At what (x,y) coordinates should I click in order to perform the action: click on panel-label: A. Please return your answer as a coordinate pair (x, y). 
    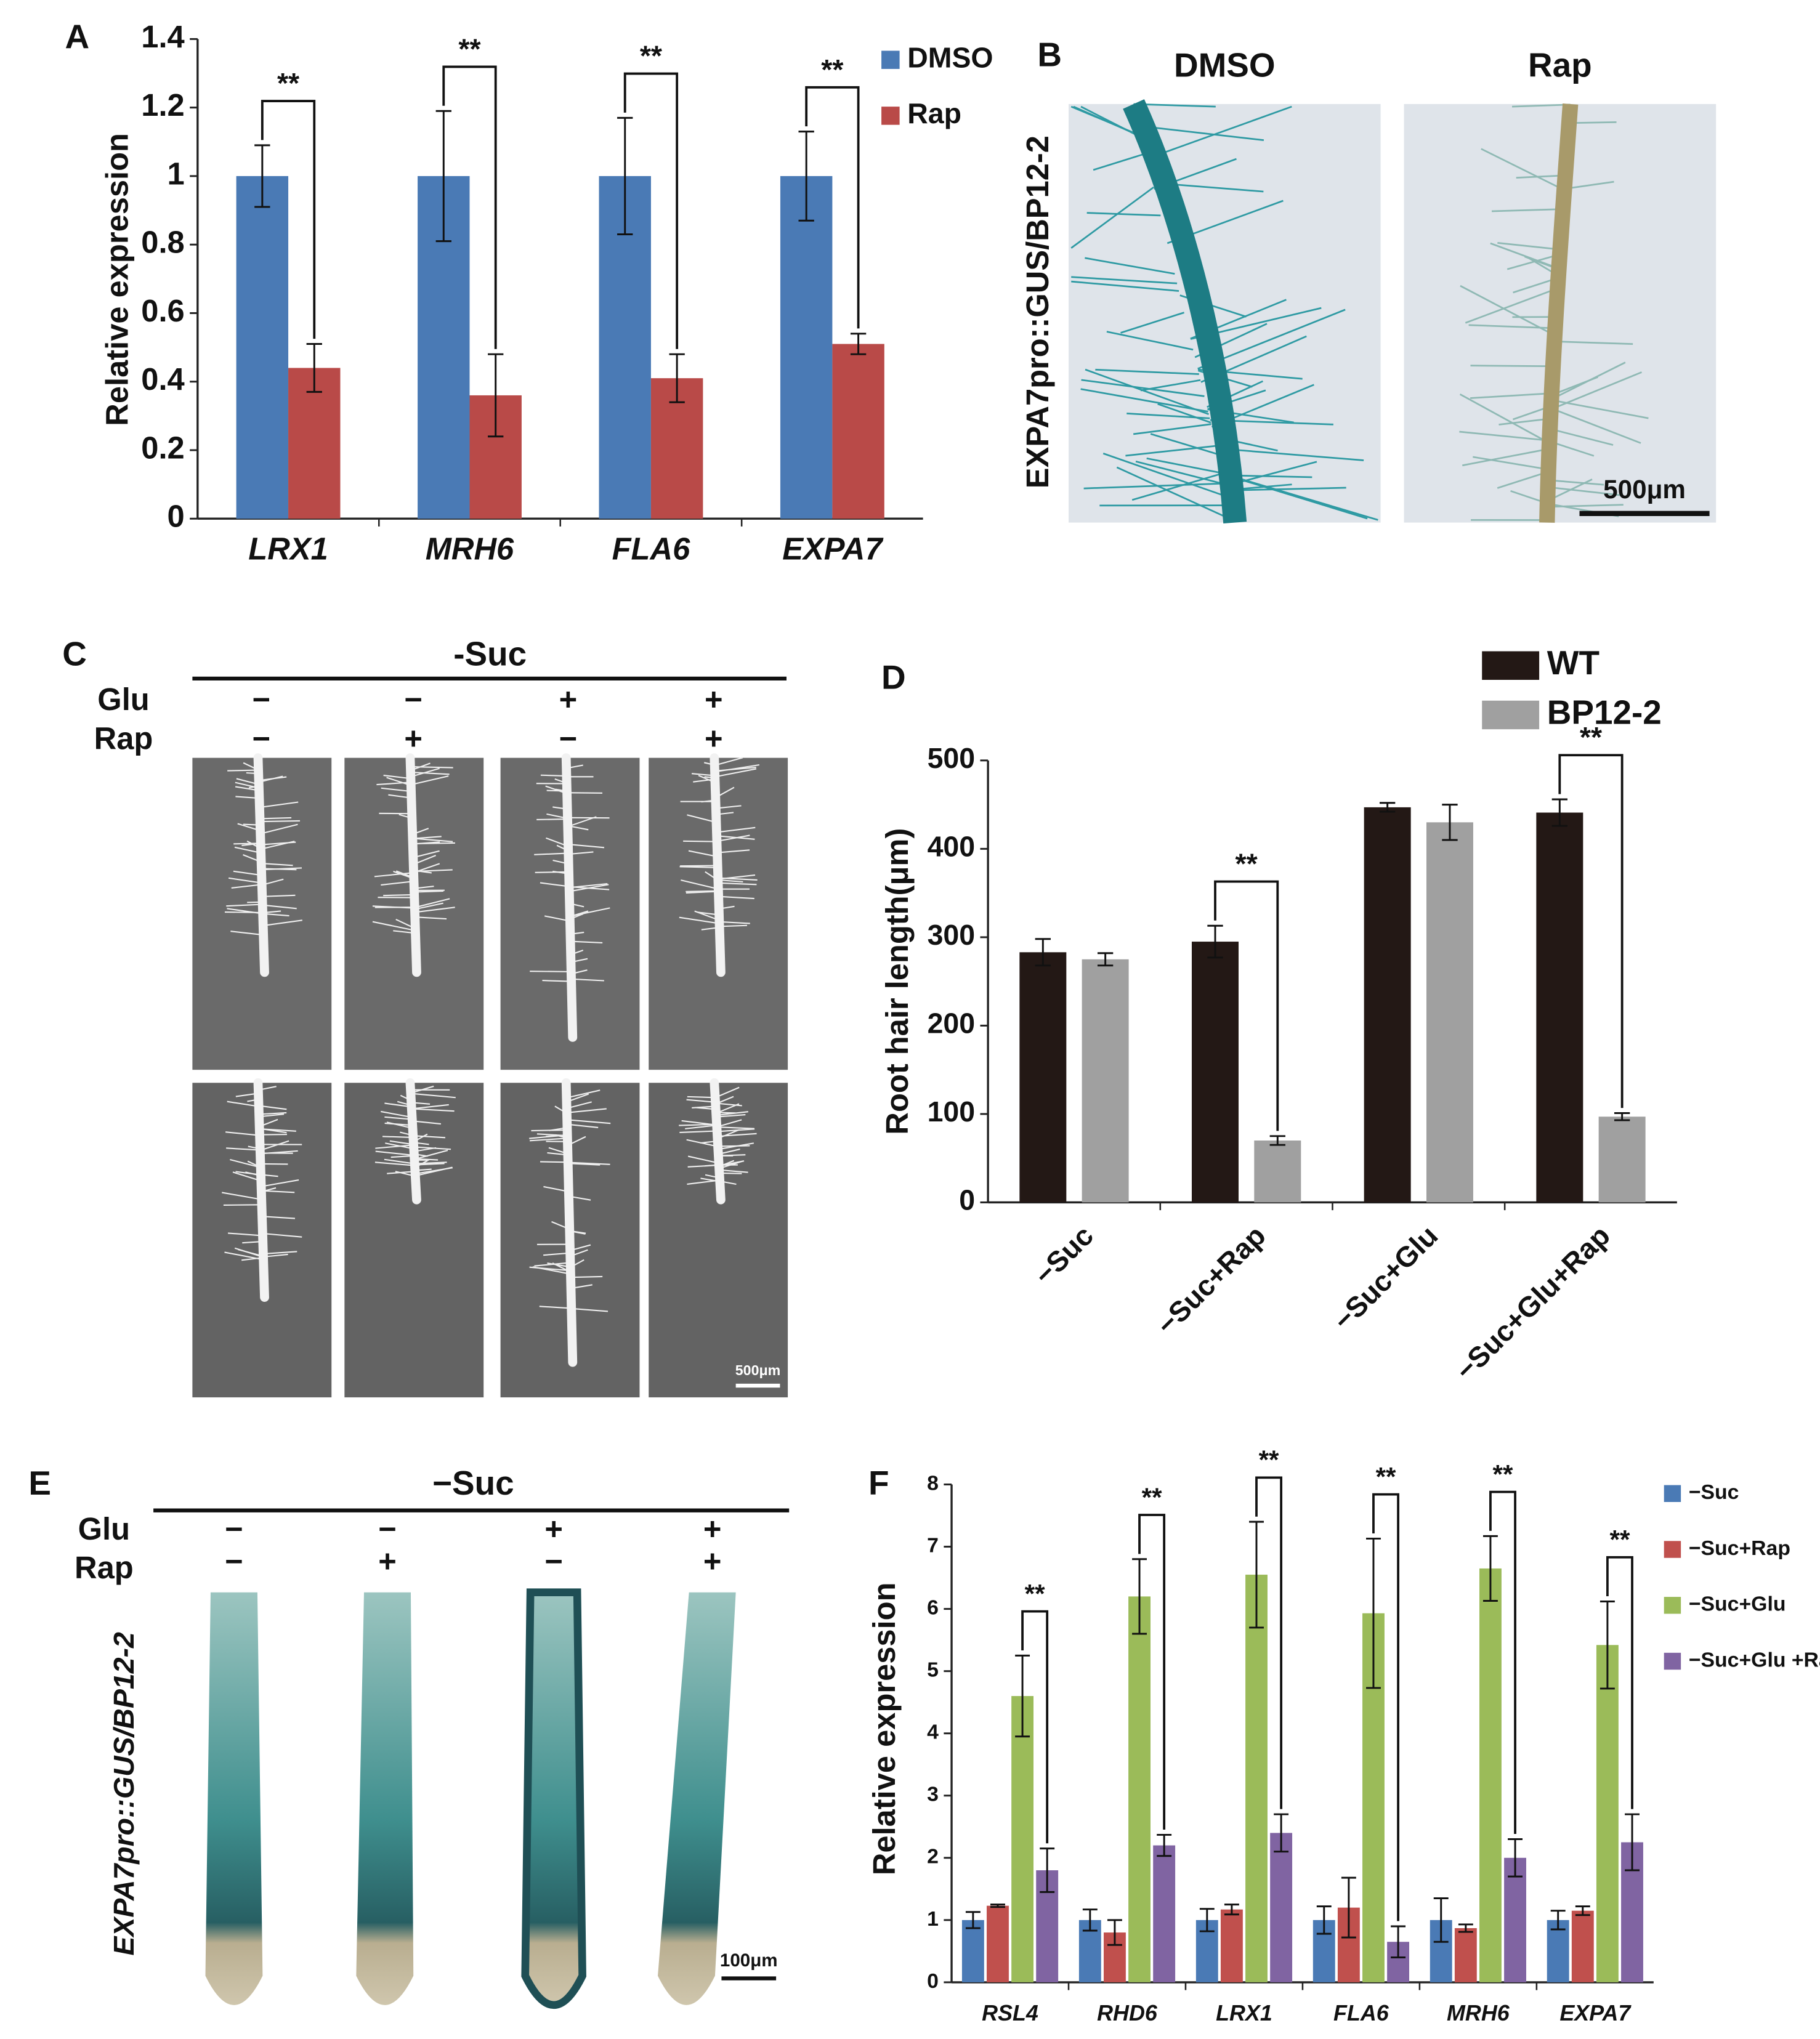
    Looking at the image, I should click on (77, 36).